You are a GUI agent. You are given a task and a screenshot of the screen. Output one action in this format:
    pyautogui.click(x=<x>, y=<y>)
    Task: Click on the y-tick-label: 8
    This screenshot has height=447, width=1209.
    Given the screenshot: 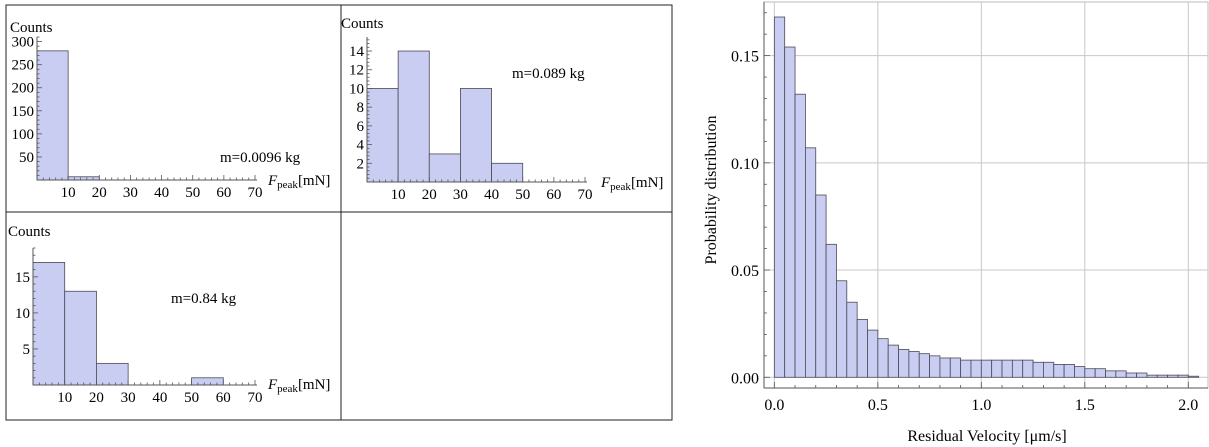 What is the action you would take?
    pyautogui.click(x=361, y=108)
    